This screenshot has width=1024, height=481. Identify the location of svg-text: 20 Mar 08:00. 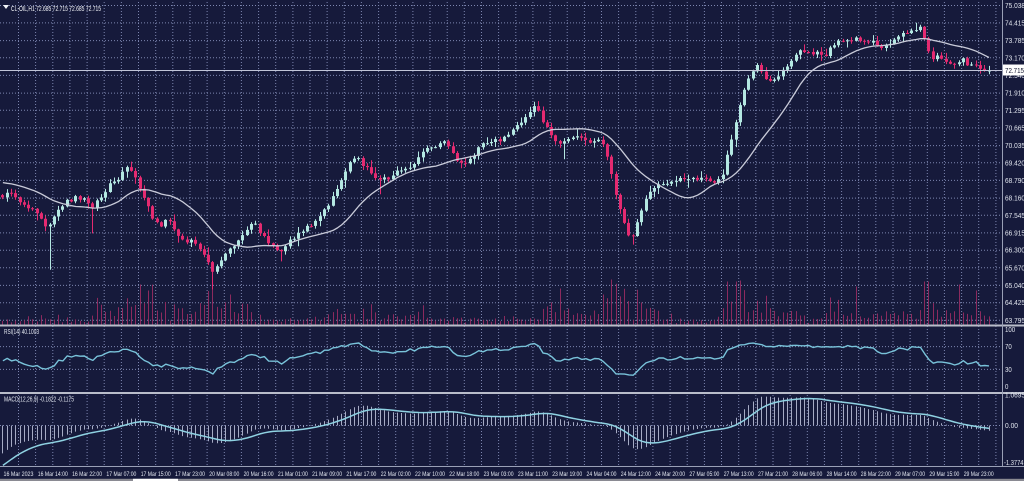
(224, 474).